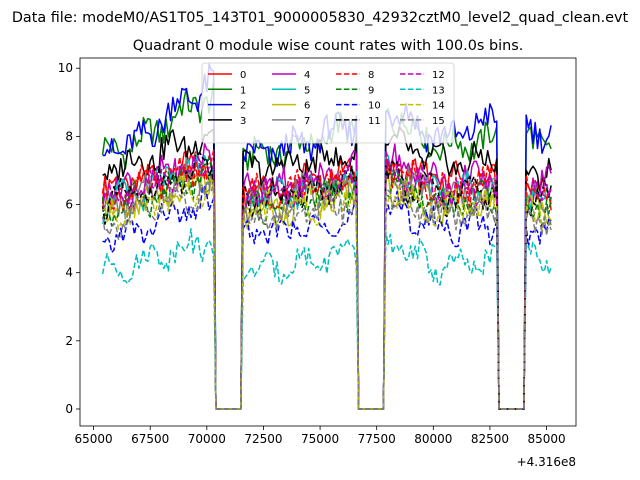  What do you see at coordinates (377, 439) in the screenshot?
I see `x-tick-label: 77500` at bounding box center [377, 439].